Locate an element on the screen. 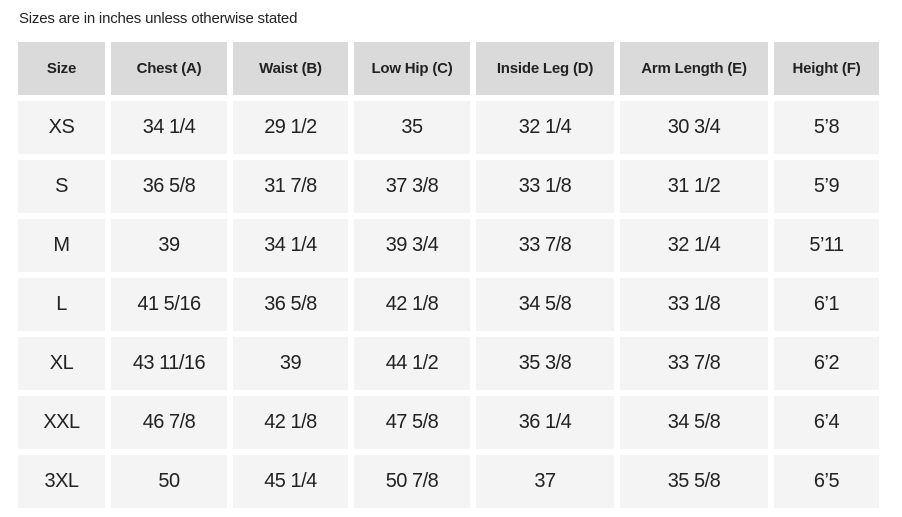 Image resolution: width=902 pixels, height=517 pixels. table-cell-height: 5’9 is located at coordinates (826, 186).